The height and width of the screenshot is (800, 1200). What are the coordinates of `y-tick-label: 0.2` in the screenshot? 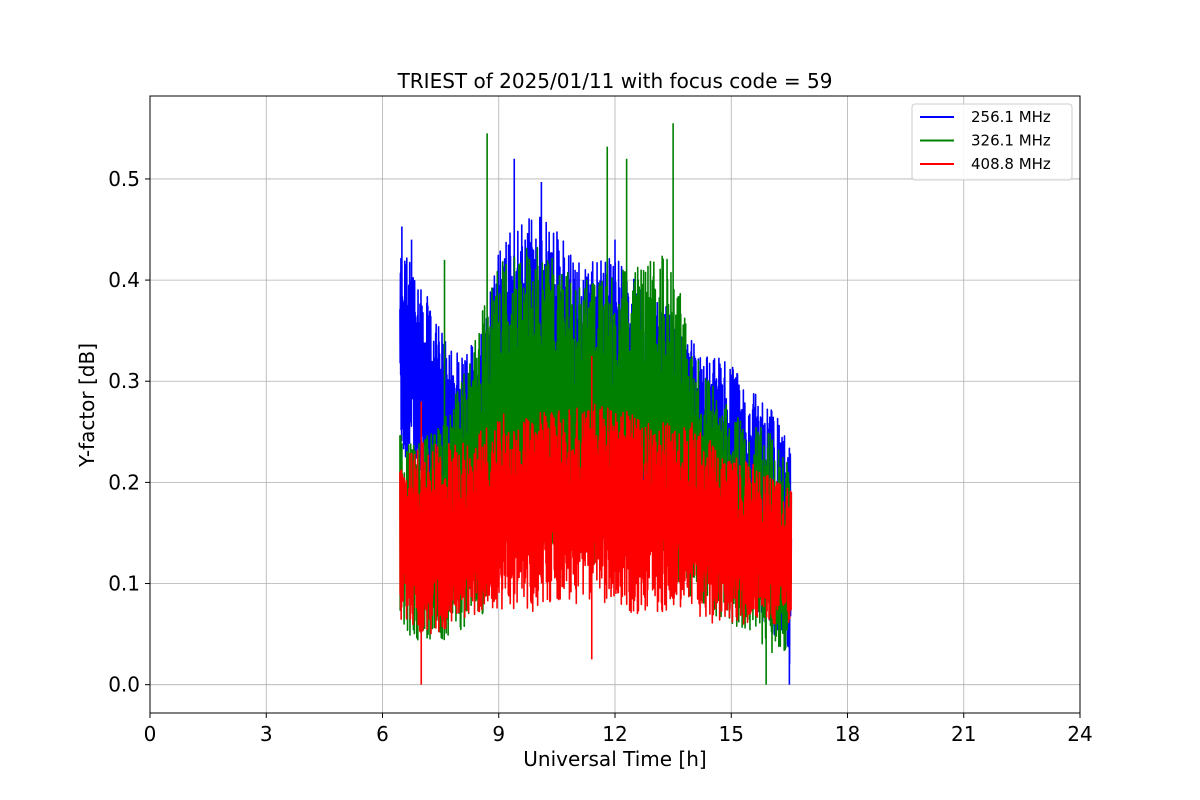 It's located at (124, 482).